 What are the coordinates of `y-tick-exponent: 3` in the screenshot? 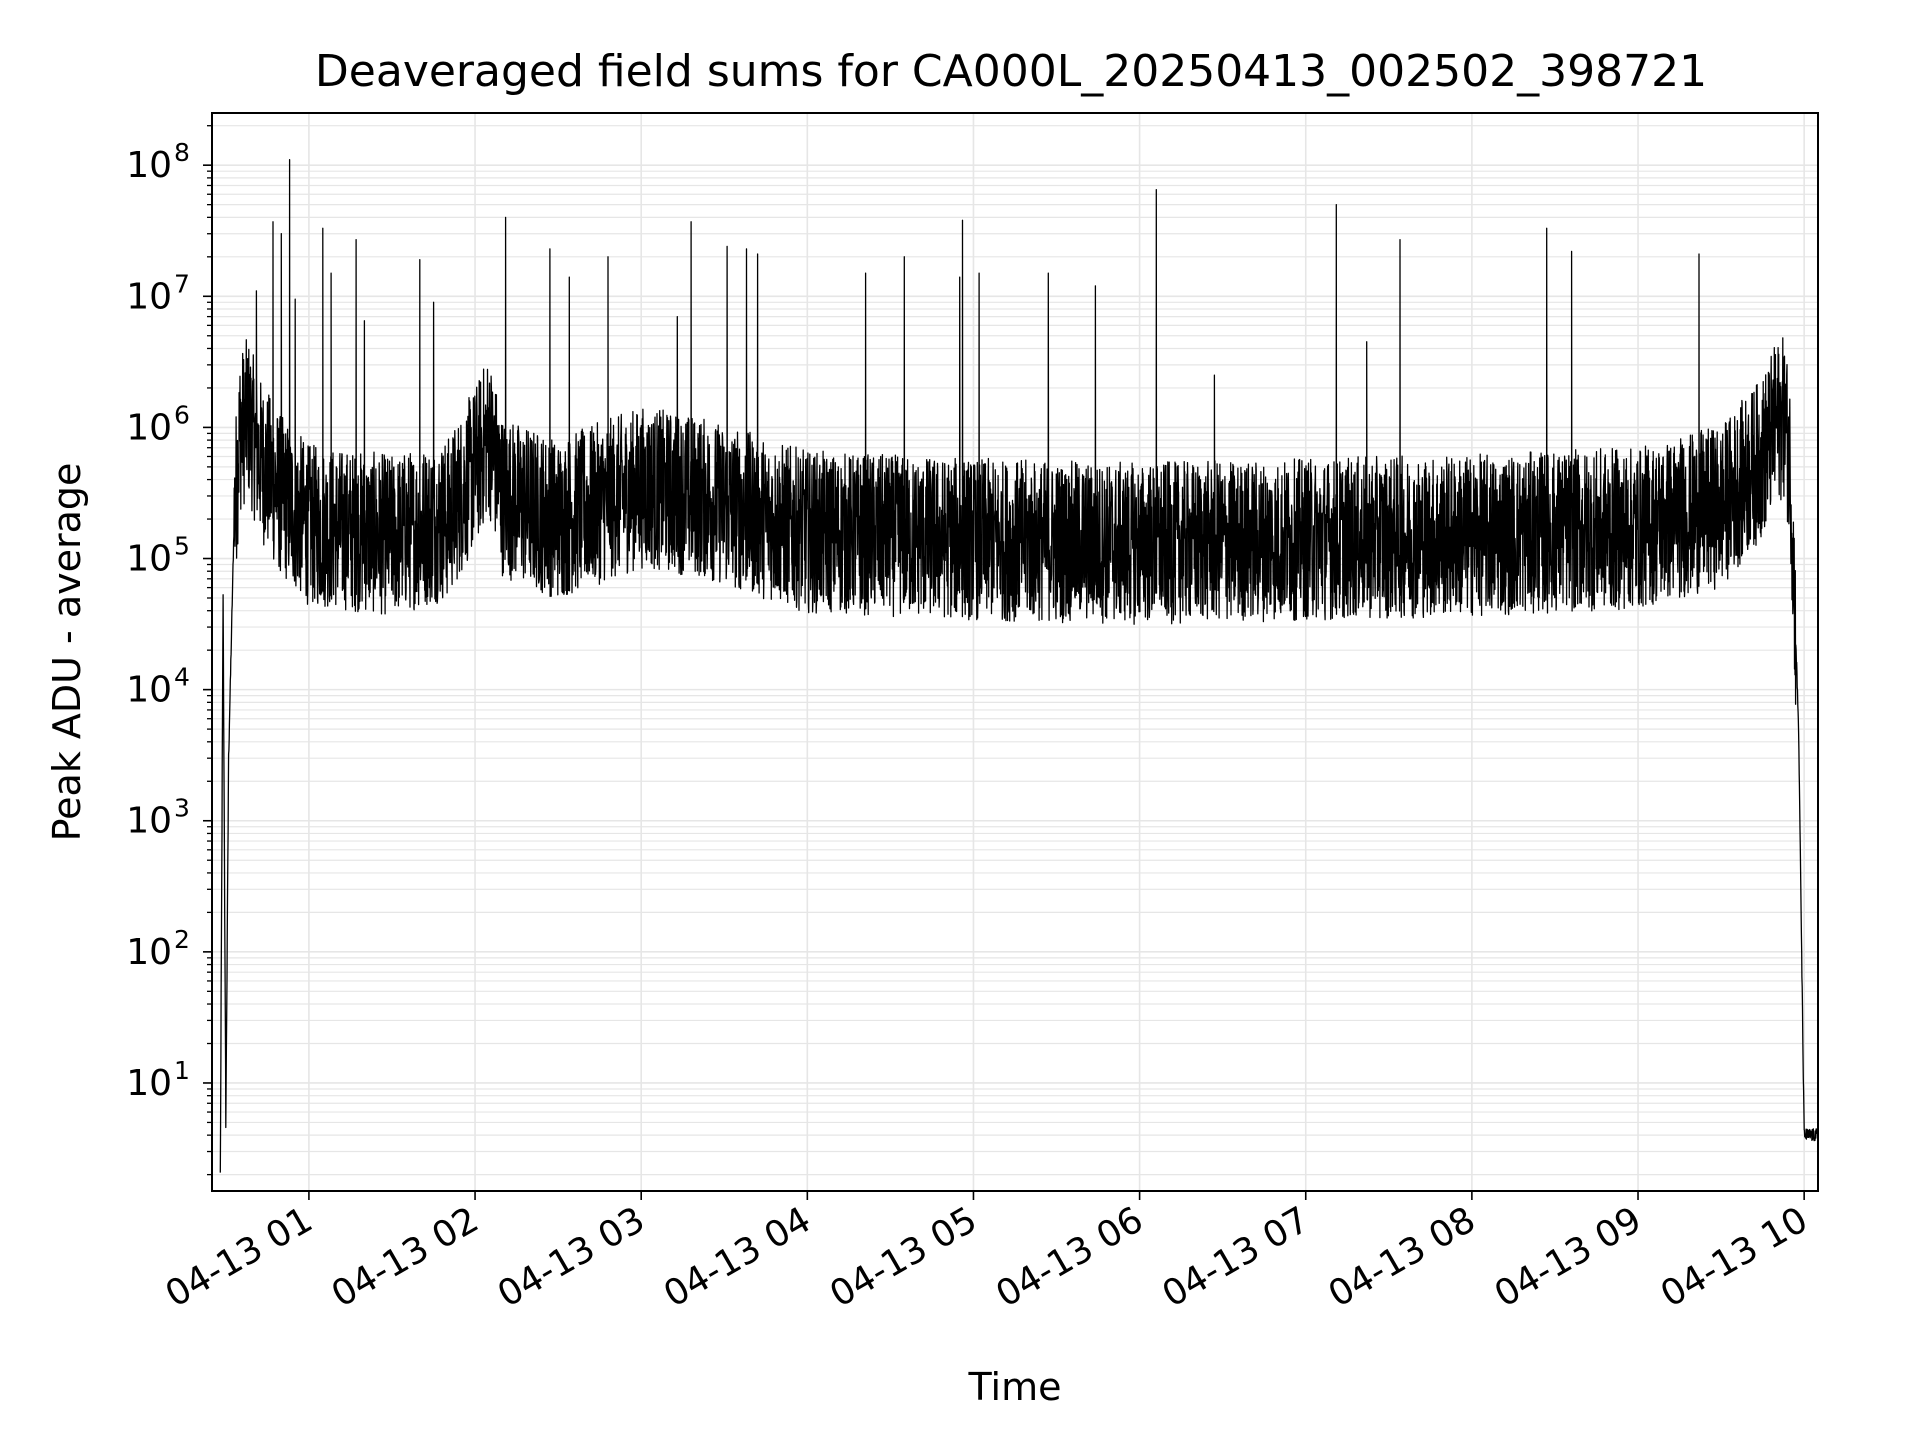 It's located at (182, 808).